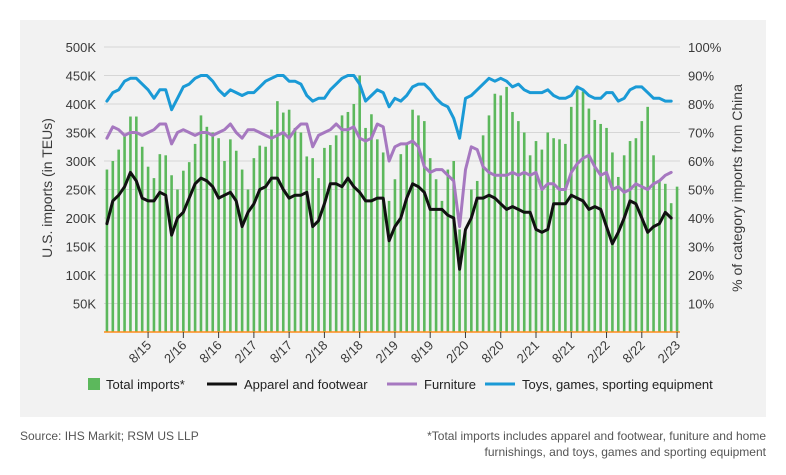 This screenshot has width=786, height=475. Describe the element at coordinates (701, 218) in the screenshot. I see `y-right-tick-label: 40%` at that location.